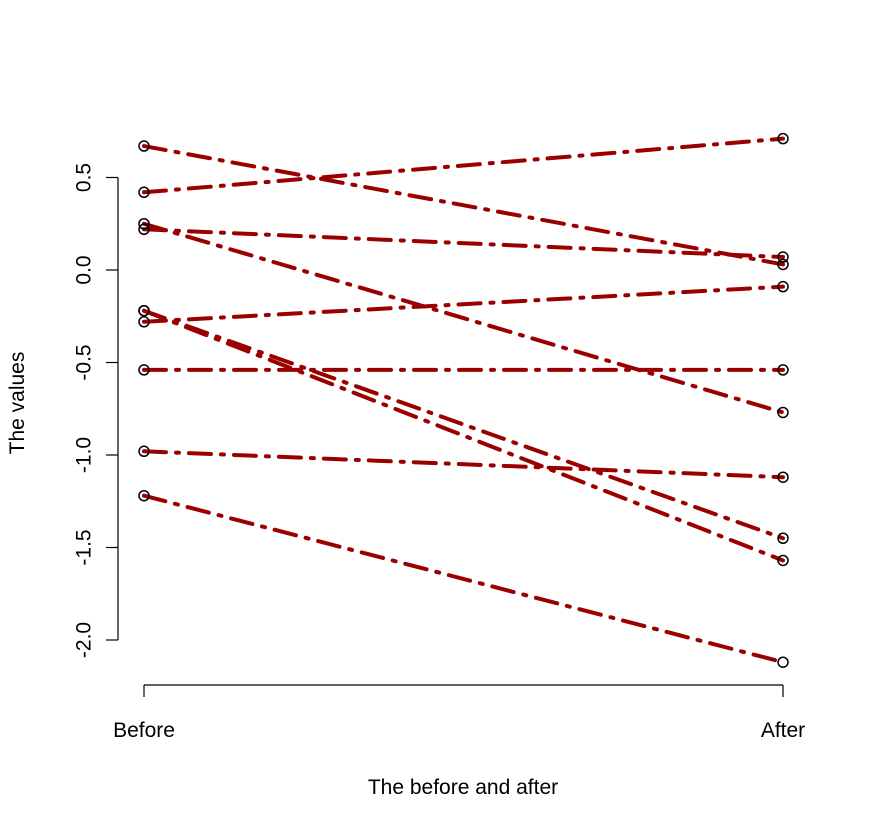  Describe the element at coordinates (84, 547) in the screenshot. I see `y-tick-label: -1.5` at that location.